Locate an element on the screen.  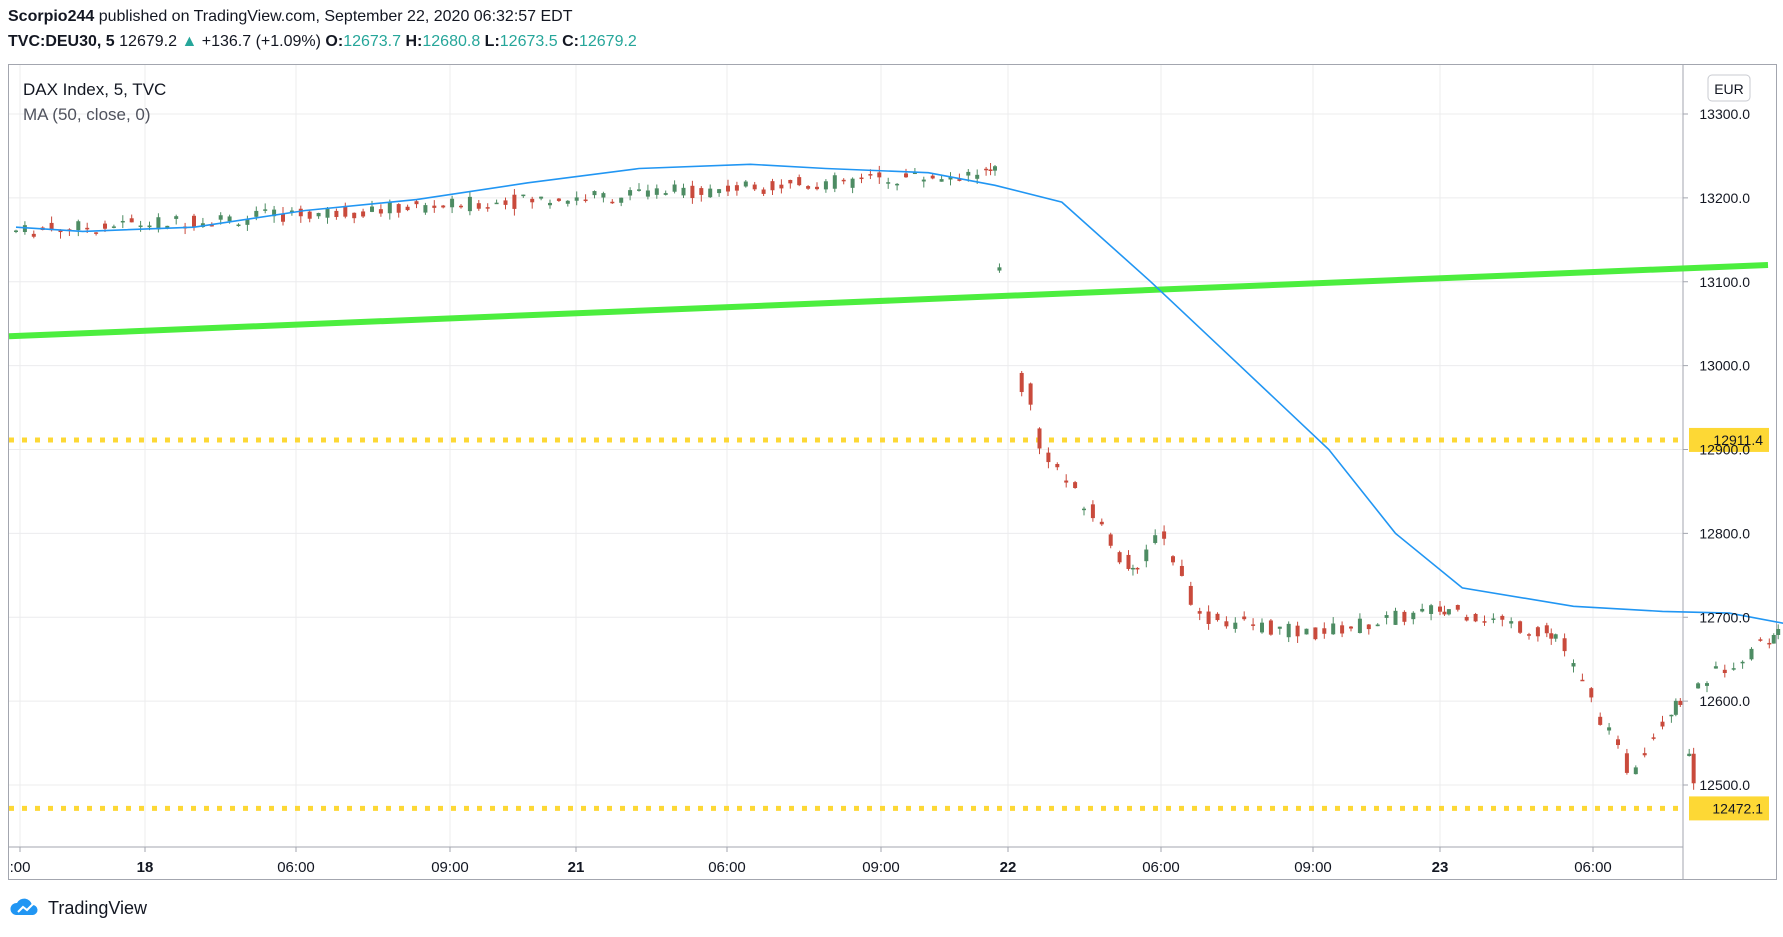
y-tick-label: 12600.0 is located at coordinates (1724, 701).